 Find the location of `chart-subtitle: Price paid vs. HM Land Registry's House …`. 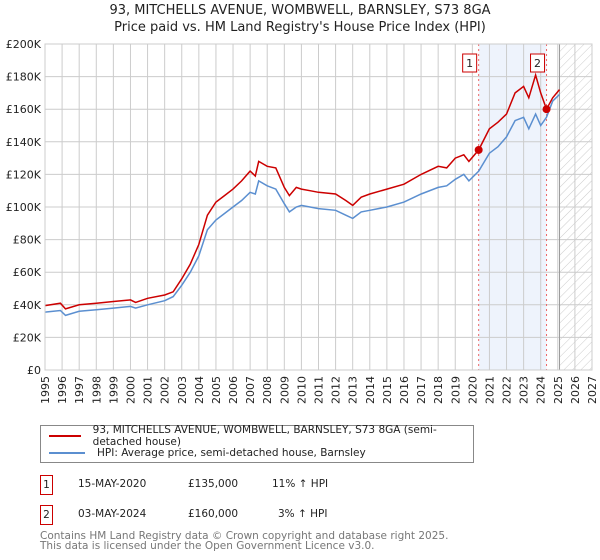

chart-subtitle: Price paid vs. HM Land Registry's House … is located at coordinates (300, 27).